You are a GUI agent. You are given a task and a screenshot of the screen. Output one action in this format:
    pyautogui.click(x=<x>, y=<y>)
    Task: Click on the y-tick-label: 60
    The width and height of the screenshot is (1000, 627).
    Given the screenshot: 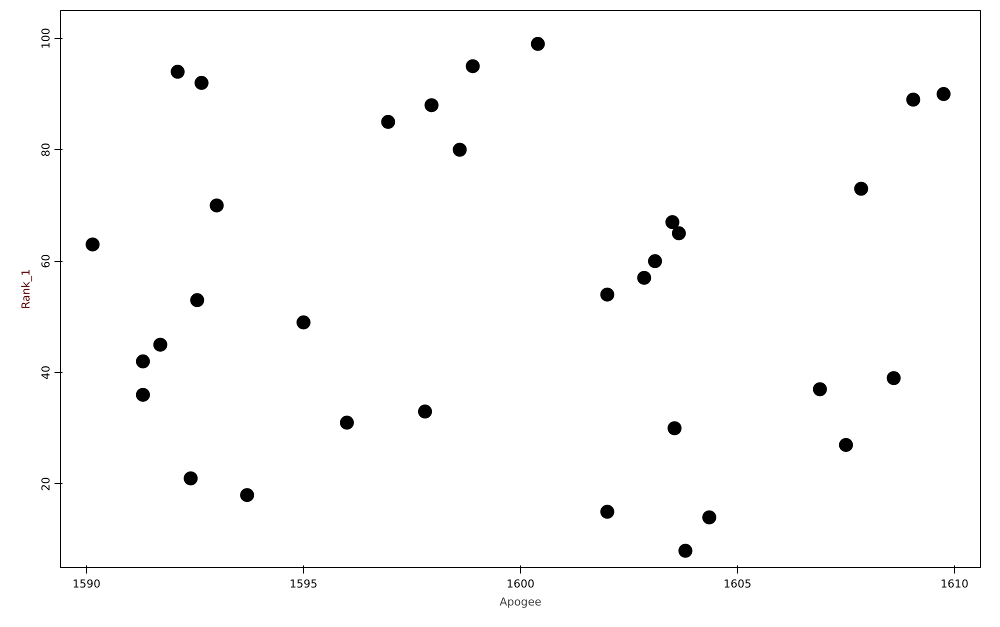 What is the action you would take?
    pyautogui.click(x=46, y=261)
    